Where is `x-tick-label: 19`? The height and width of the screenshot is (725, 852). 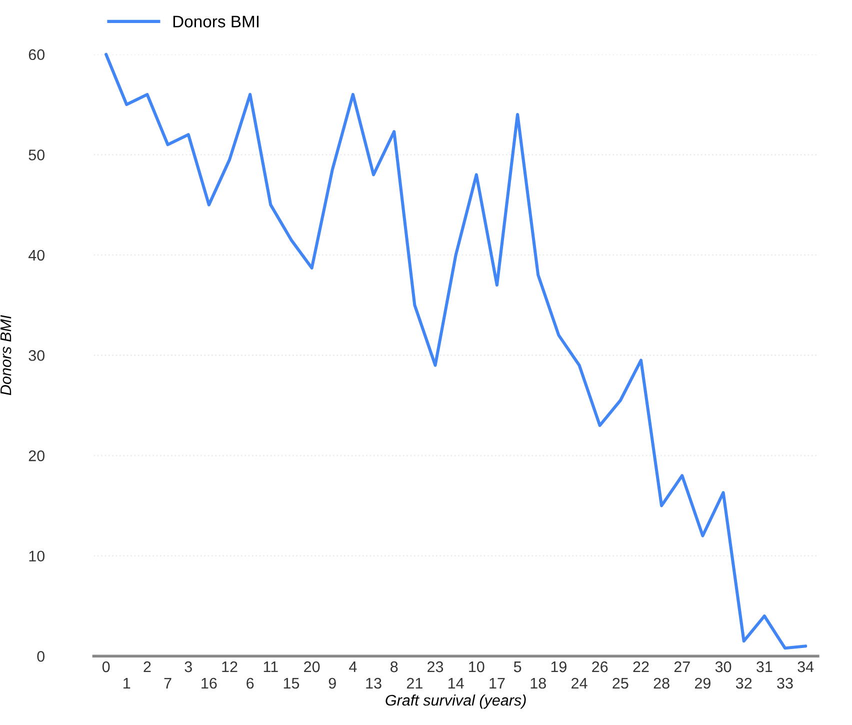 x-tick-label: 19 is located at coordinates (558, 666).